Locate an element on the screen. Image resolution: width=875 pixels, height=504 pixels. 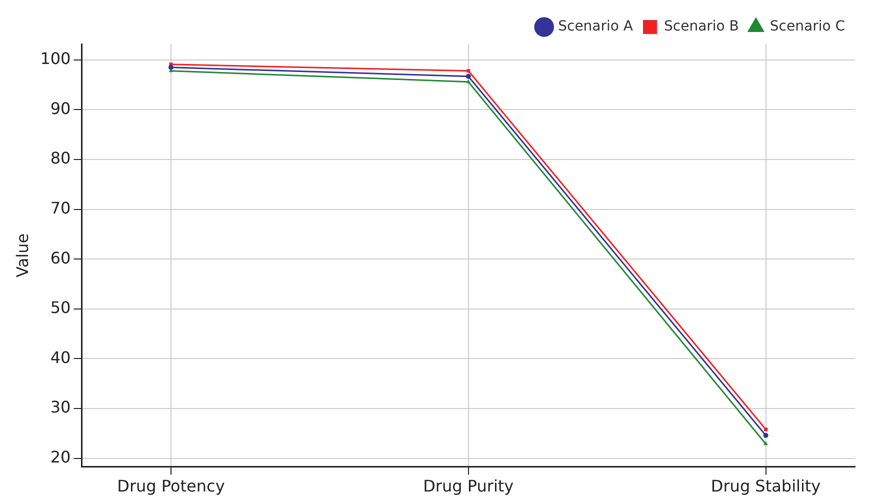
y-tick-label: 60 is located at coordinates (60, 258).